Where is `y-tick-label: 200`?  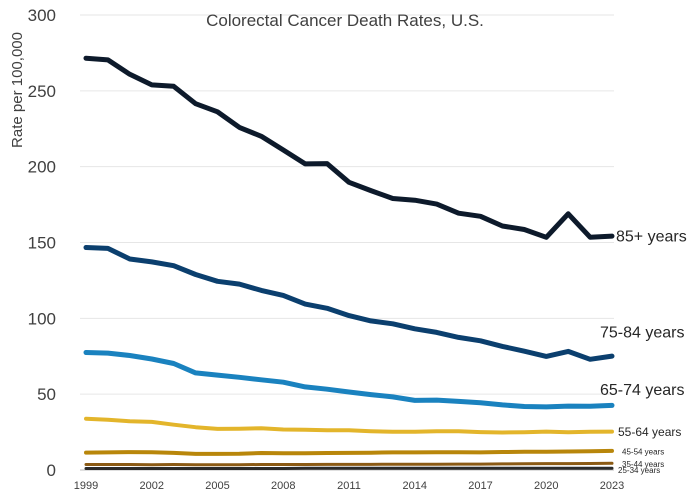
y-tick-label: 200 is located at coordinates (42, 167).